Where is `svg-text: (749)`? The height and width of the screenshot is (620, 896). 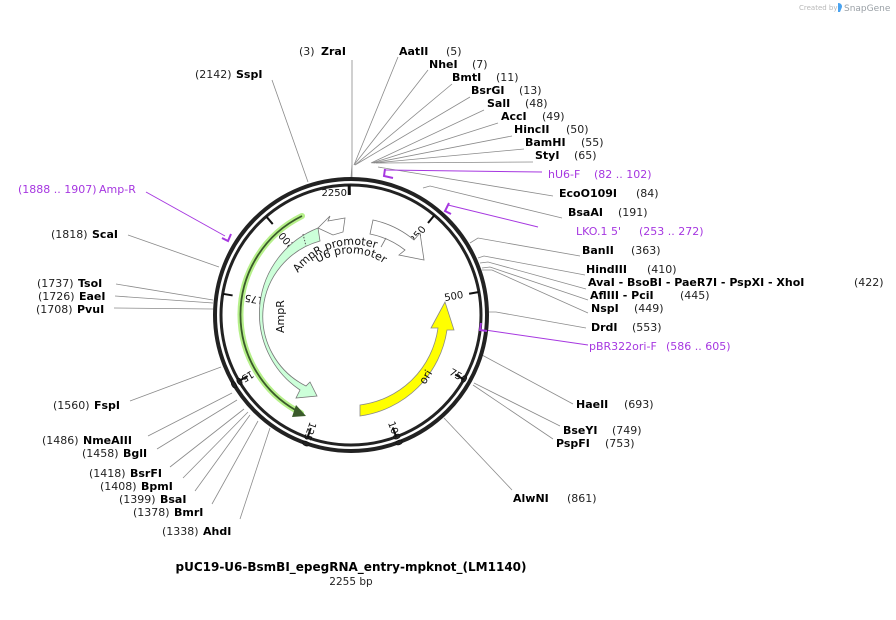 svg-text: (749) is located at coordinates (627, 430).